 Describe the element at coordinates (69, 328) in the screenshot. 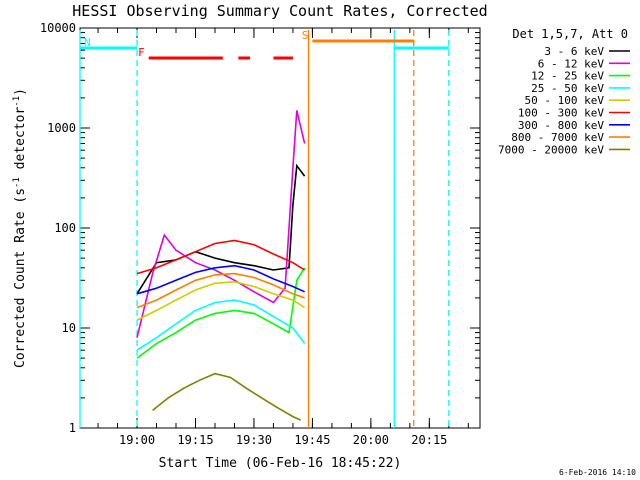

I see `y-tick-label: 10` at that location.